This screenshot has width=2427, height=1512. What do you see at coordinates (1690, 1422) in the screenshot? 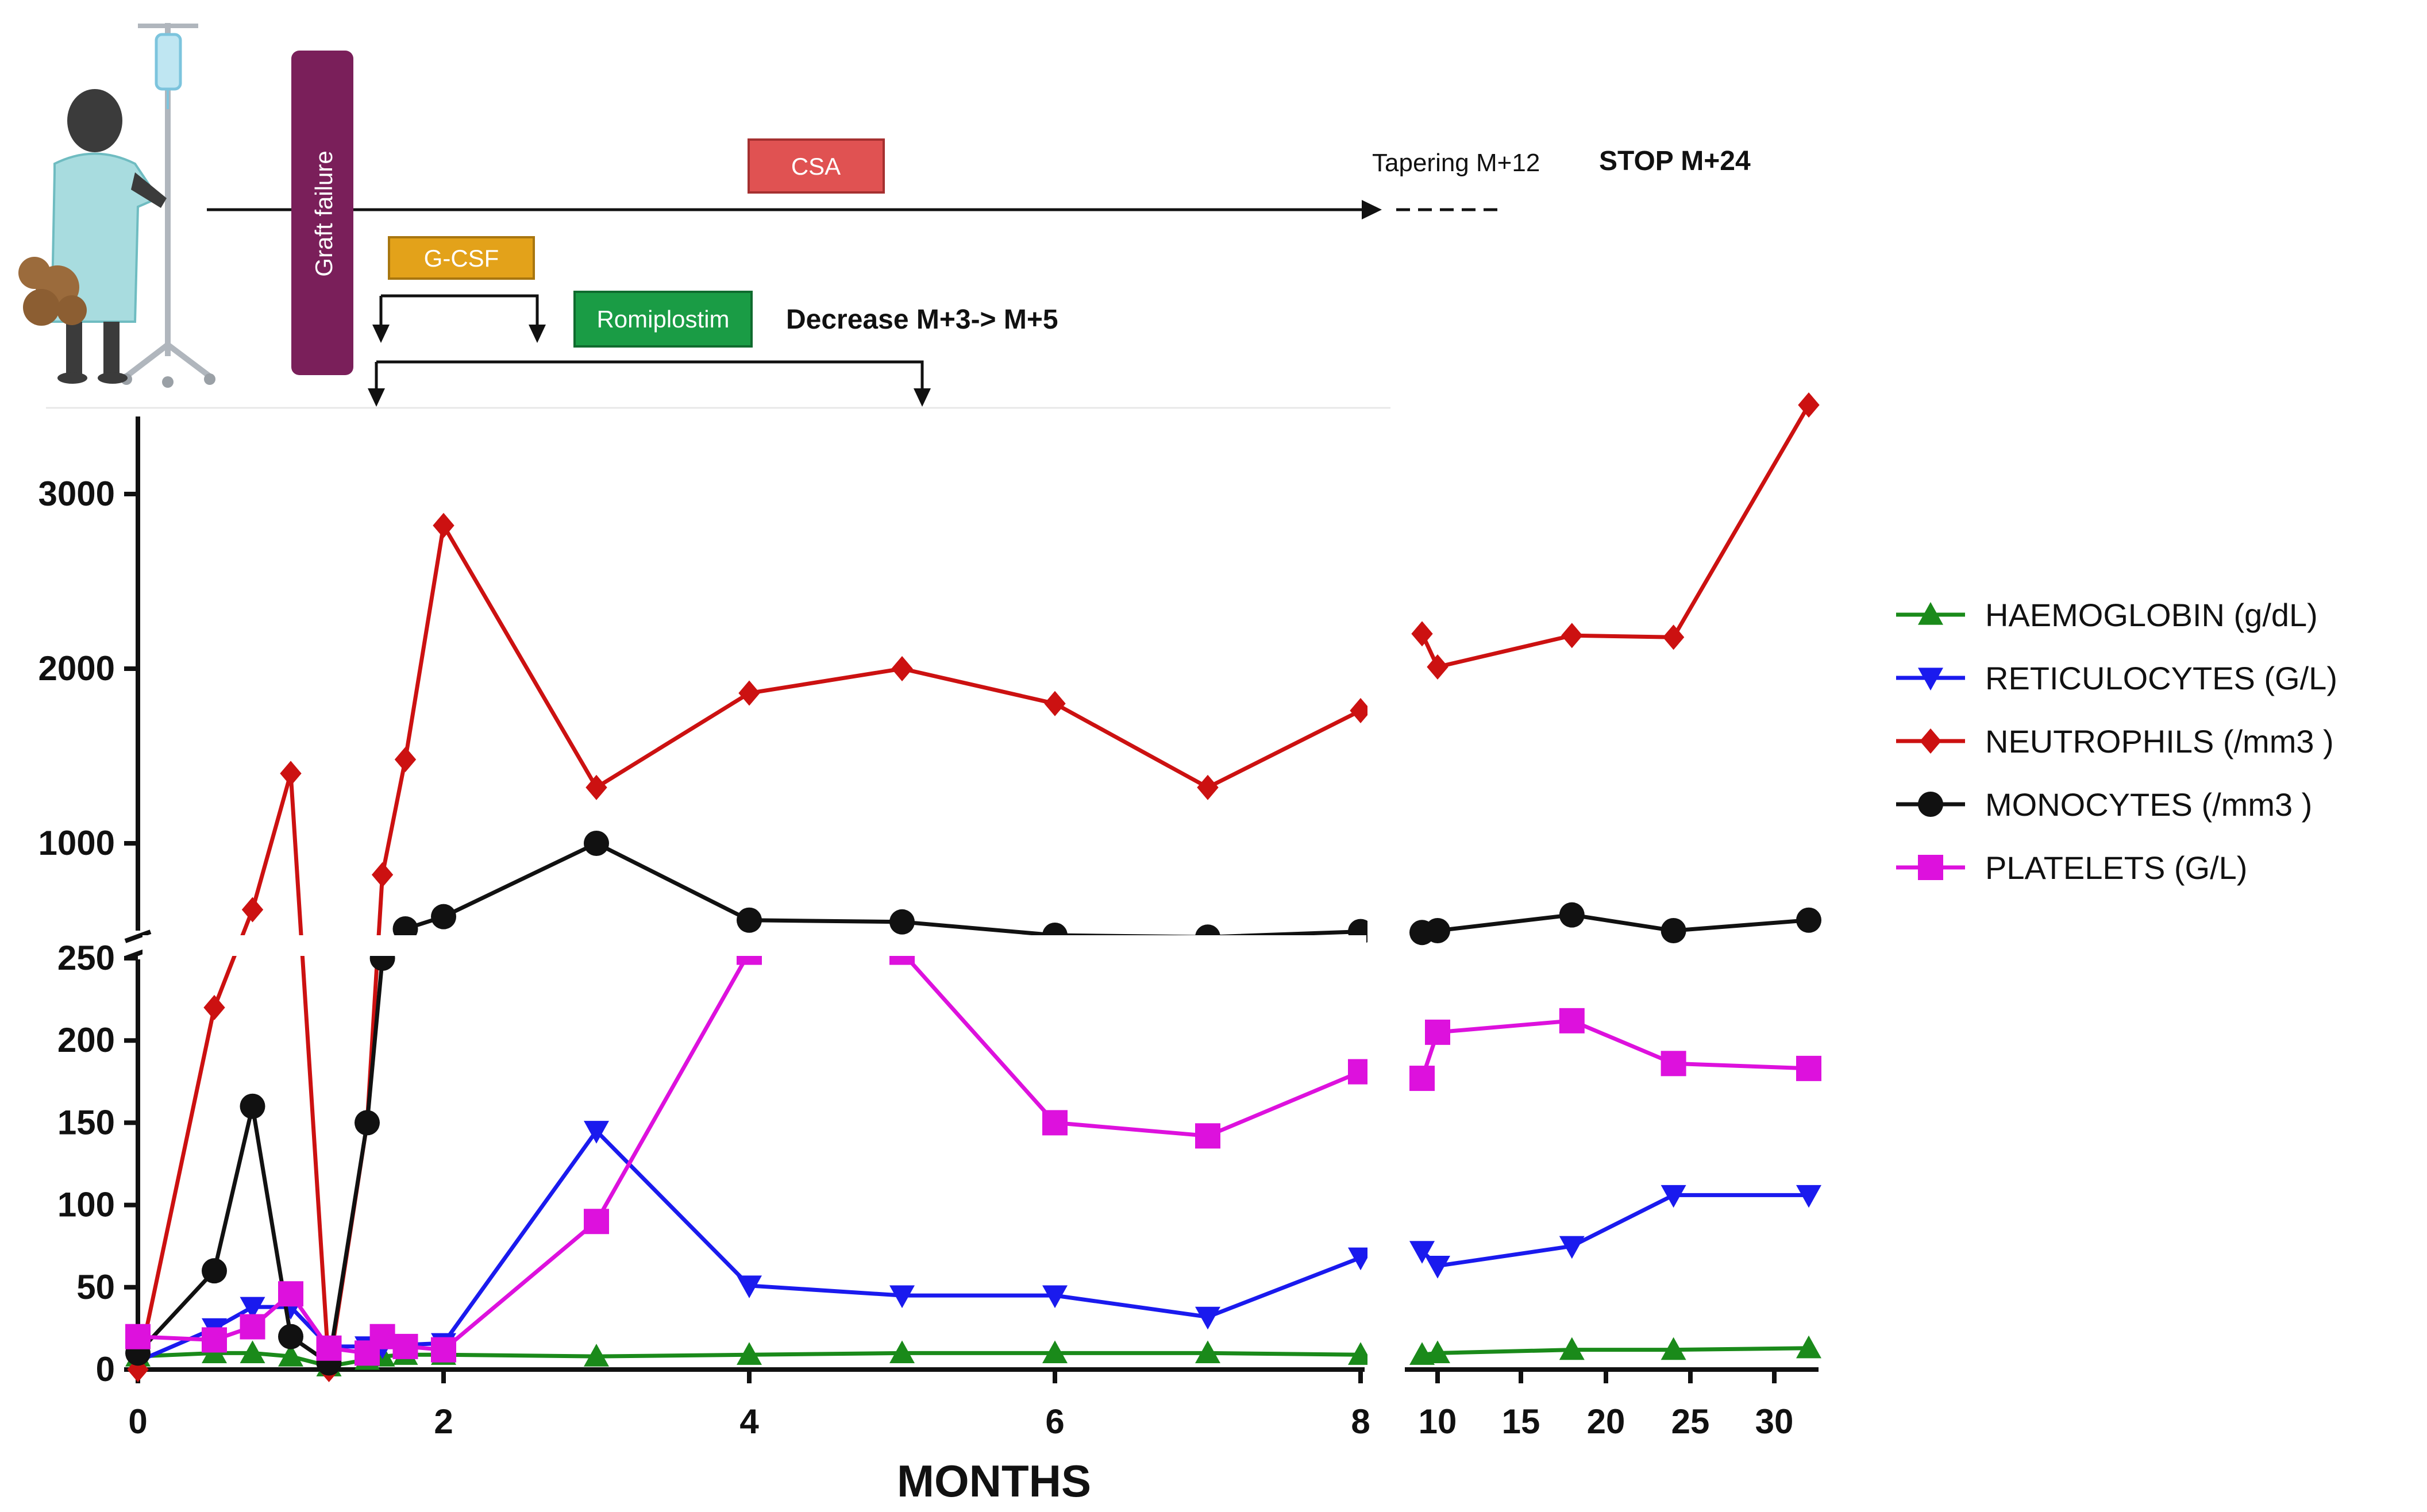
I see `x-tick-label: 25` at bounding box center [1690, 1422].